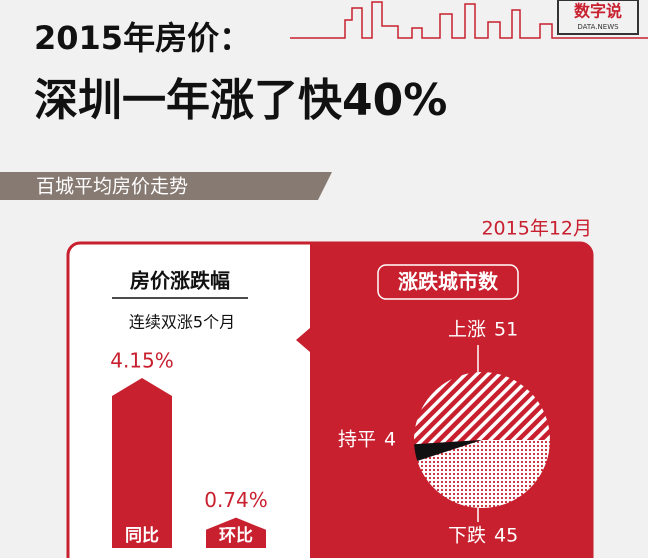 The image size is (648, 558). What do you see at coordinates (506, 330) in the screenshot?
I see `slice-value: 51` at bounding box center [506, 330].